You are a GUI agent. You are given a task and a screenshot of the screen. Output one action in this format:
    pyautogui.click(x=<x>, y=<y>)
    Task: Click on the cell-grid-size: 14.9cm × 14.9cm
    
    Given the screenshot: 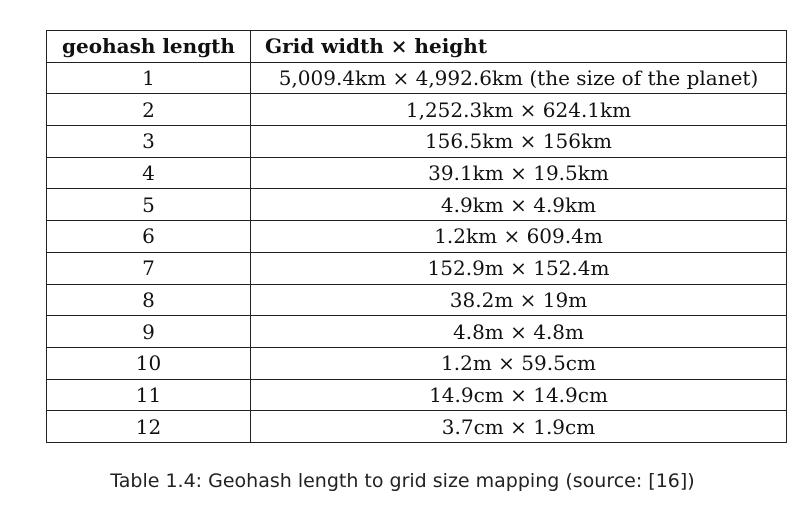 What is the action you would take?
    pyautogui.click(x=518, y=395)
    